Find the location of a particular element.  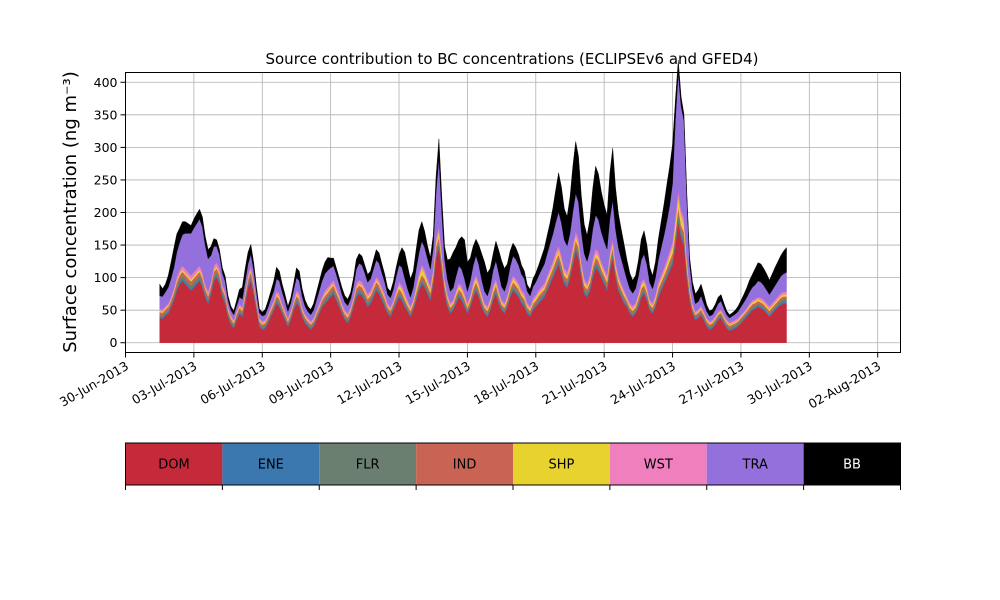

legend: DOM ENE FLR IND SHP WST TRA BB is located at coordinates (513, 466).